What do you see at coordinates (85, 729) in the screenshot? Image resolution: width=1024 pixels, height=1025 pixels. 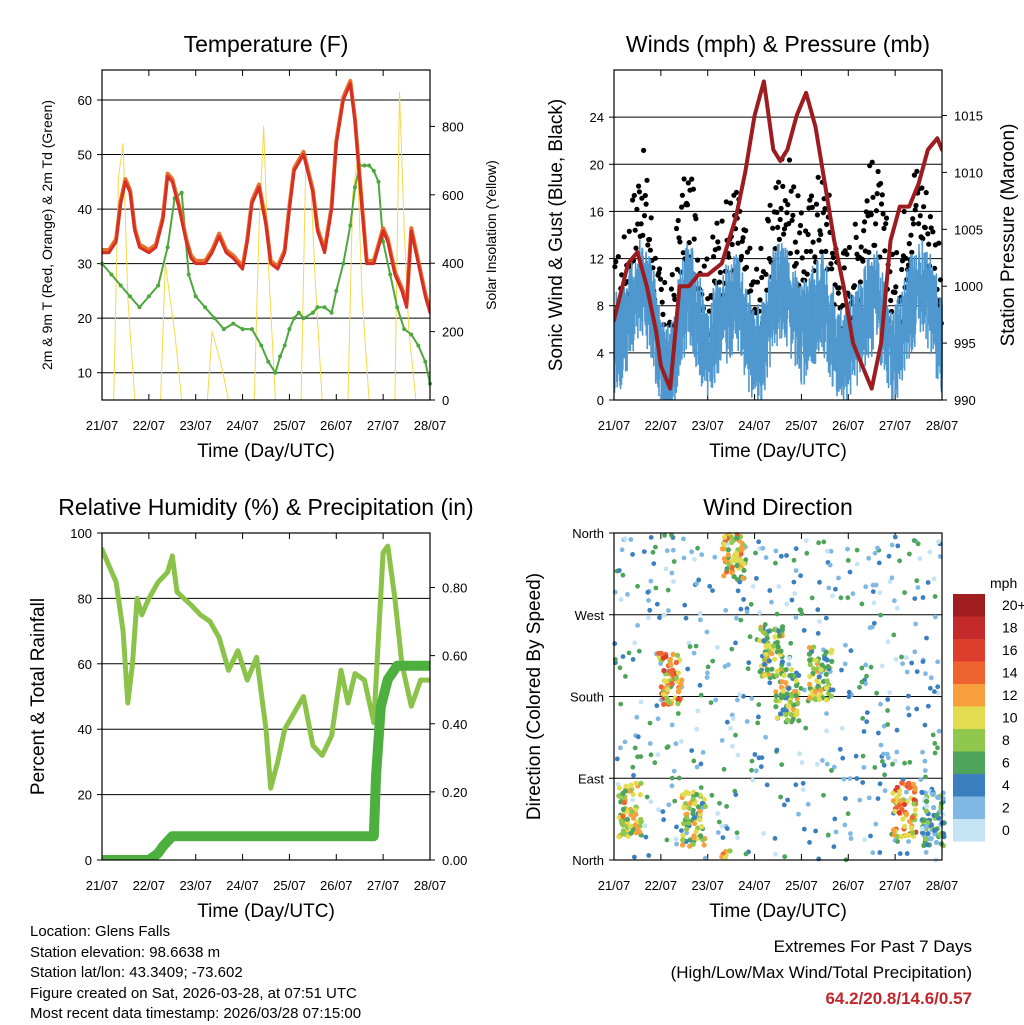 I see `rh-y-tick-label: 40` at bounding box center [85, 729].